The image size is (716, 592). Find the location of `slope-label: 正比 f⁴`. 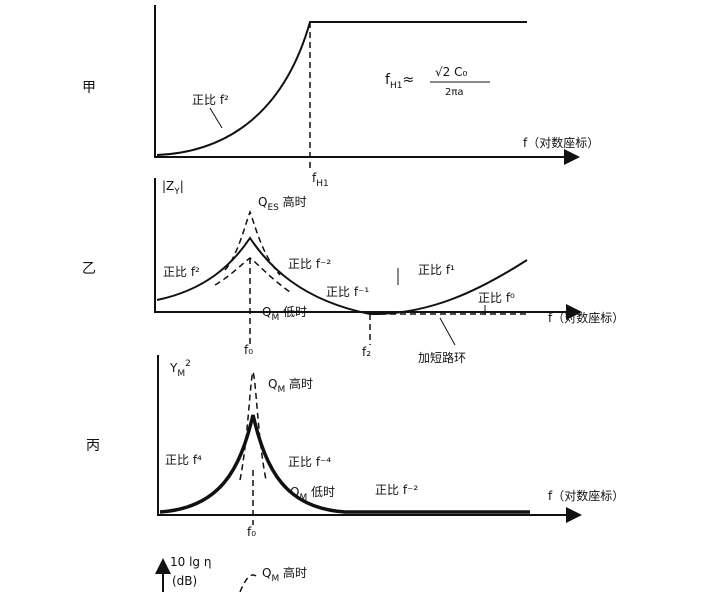

slope-label: 正比 f⁴ is located at coordinates (183, 460).